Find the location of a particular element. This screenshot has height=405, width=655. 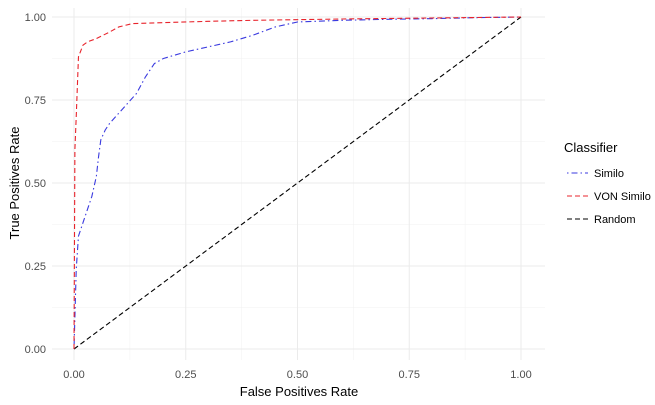

y-axis-title: True Positives Rate is located at coordinates (14, 183).